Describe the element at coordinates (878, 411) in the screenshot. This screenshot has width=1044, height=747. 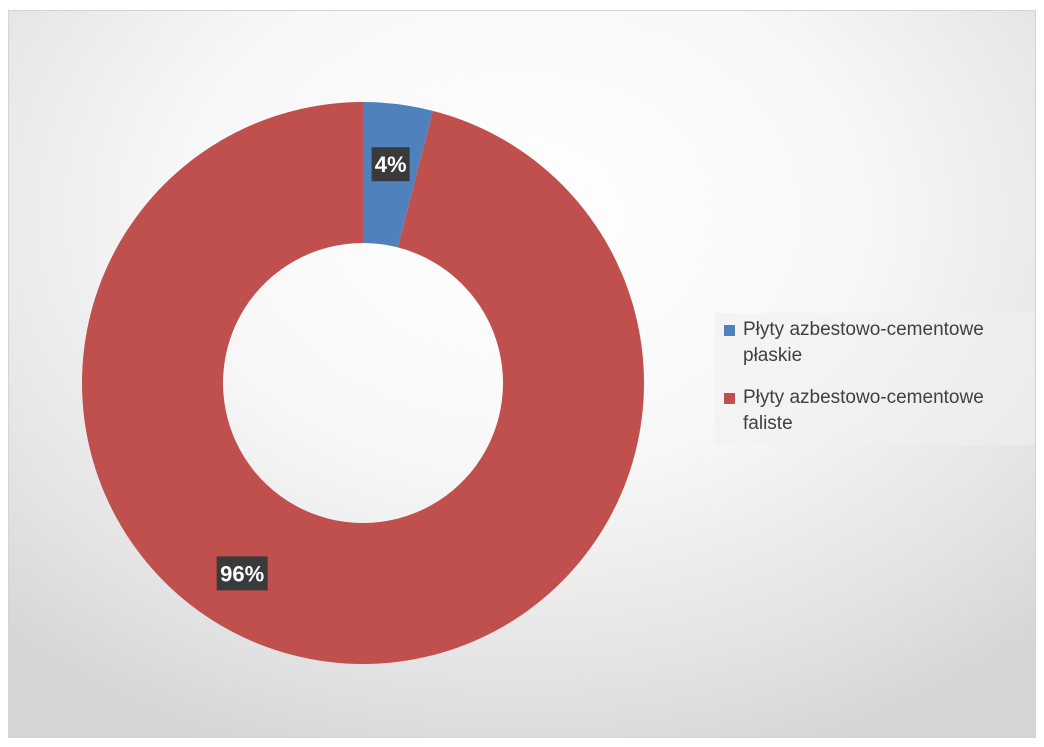
I see `legend-item-corrugated: Płyty azbestowo-cementowe faliste` at that location.